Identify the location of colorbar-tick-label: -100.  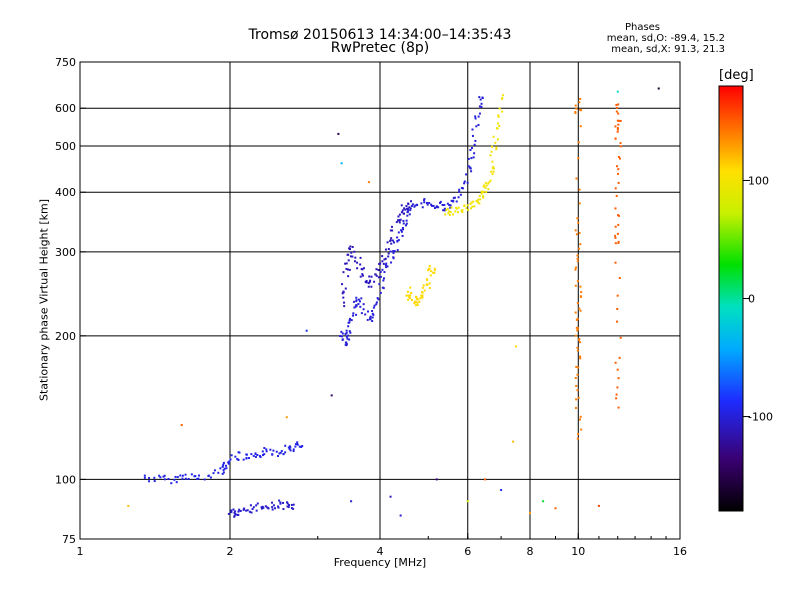
(760, 417).